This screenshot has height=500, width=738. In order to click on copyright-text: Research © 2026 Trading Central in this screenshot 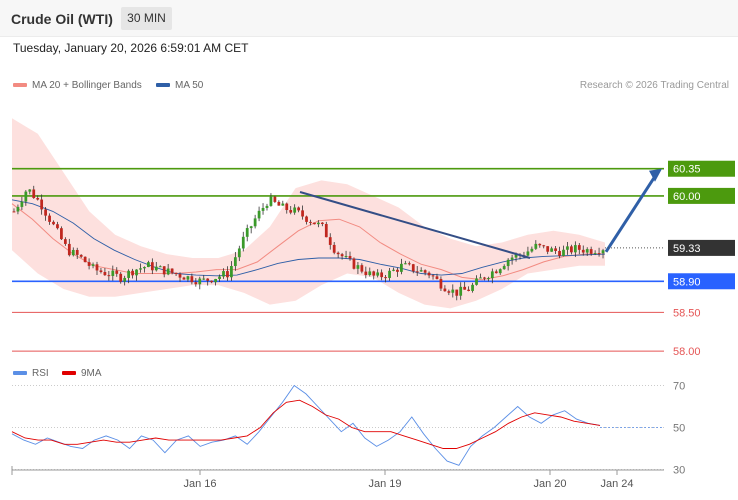, I will do `click(654, 85)`.